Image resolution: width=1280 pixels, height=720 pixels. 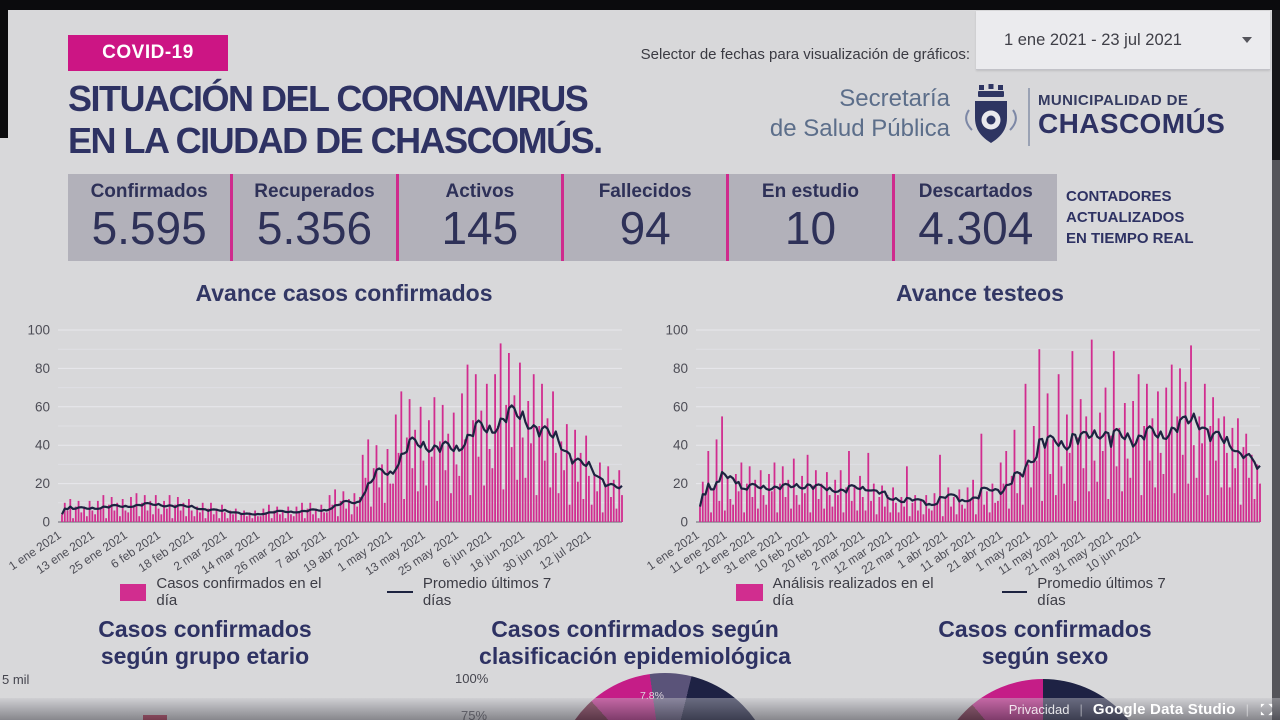 I want to click on counter-fallecidos: Fallecidos 94, so click(x=647, y=217).